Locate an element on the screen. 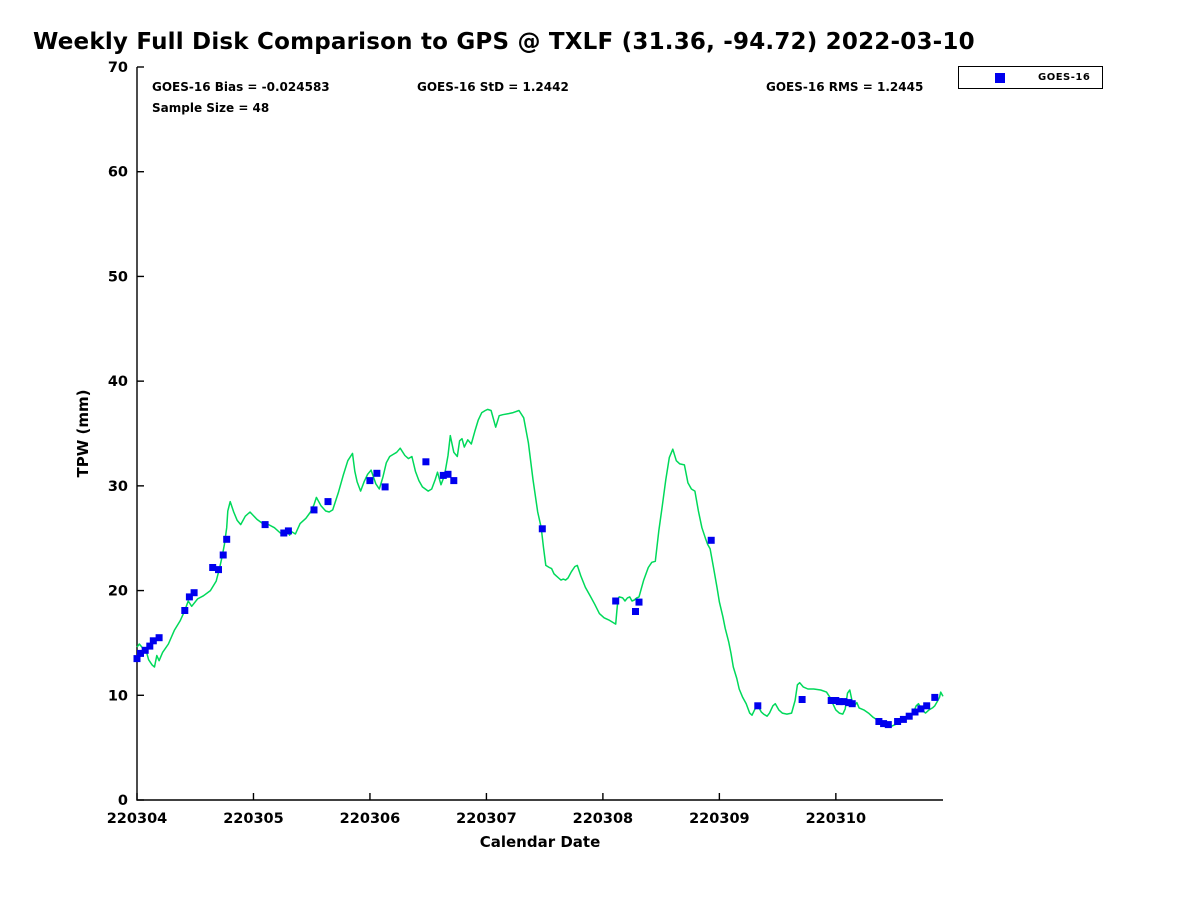  stat-bias: GOES-16 Bias = -0.024583 is located at coordinates (241, 87).